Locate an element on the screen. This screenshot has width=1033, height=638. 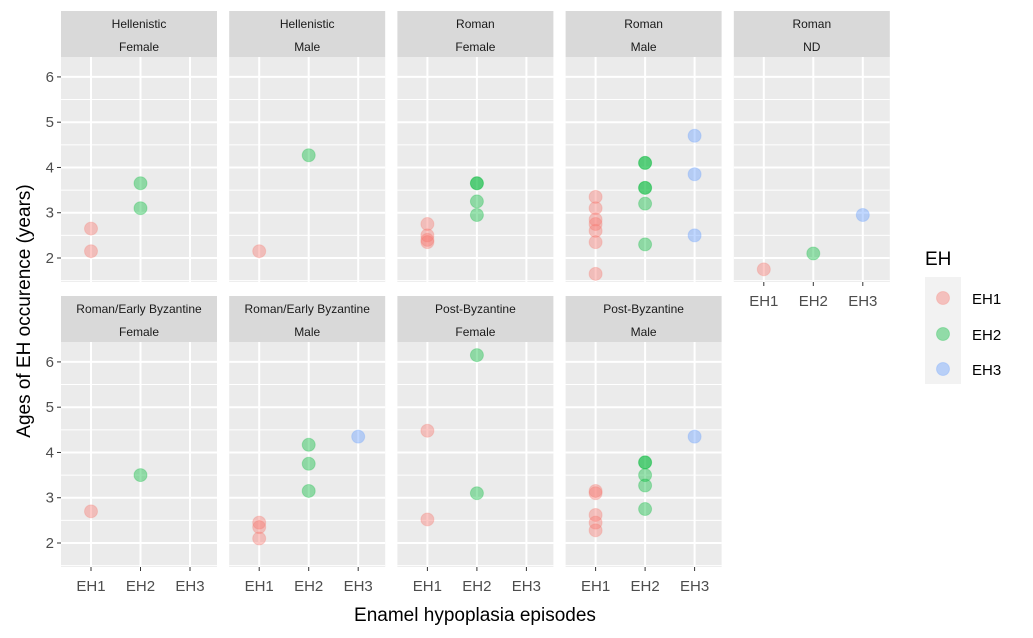
y-tick-label: 6 is located at coordinates (50, 362).